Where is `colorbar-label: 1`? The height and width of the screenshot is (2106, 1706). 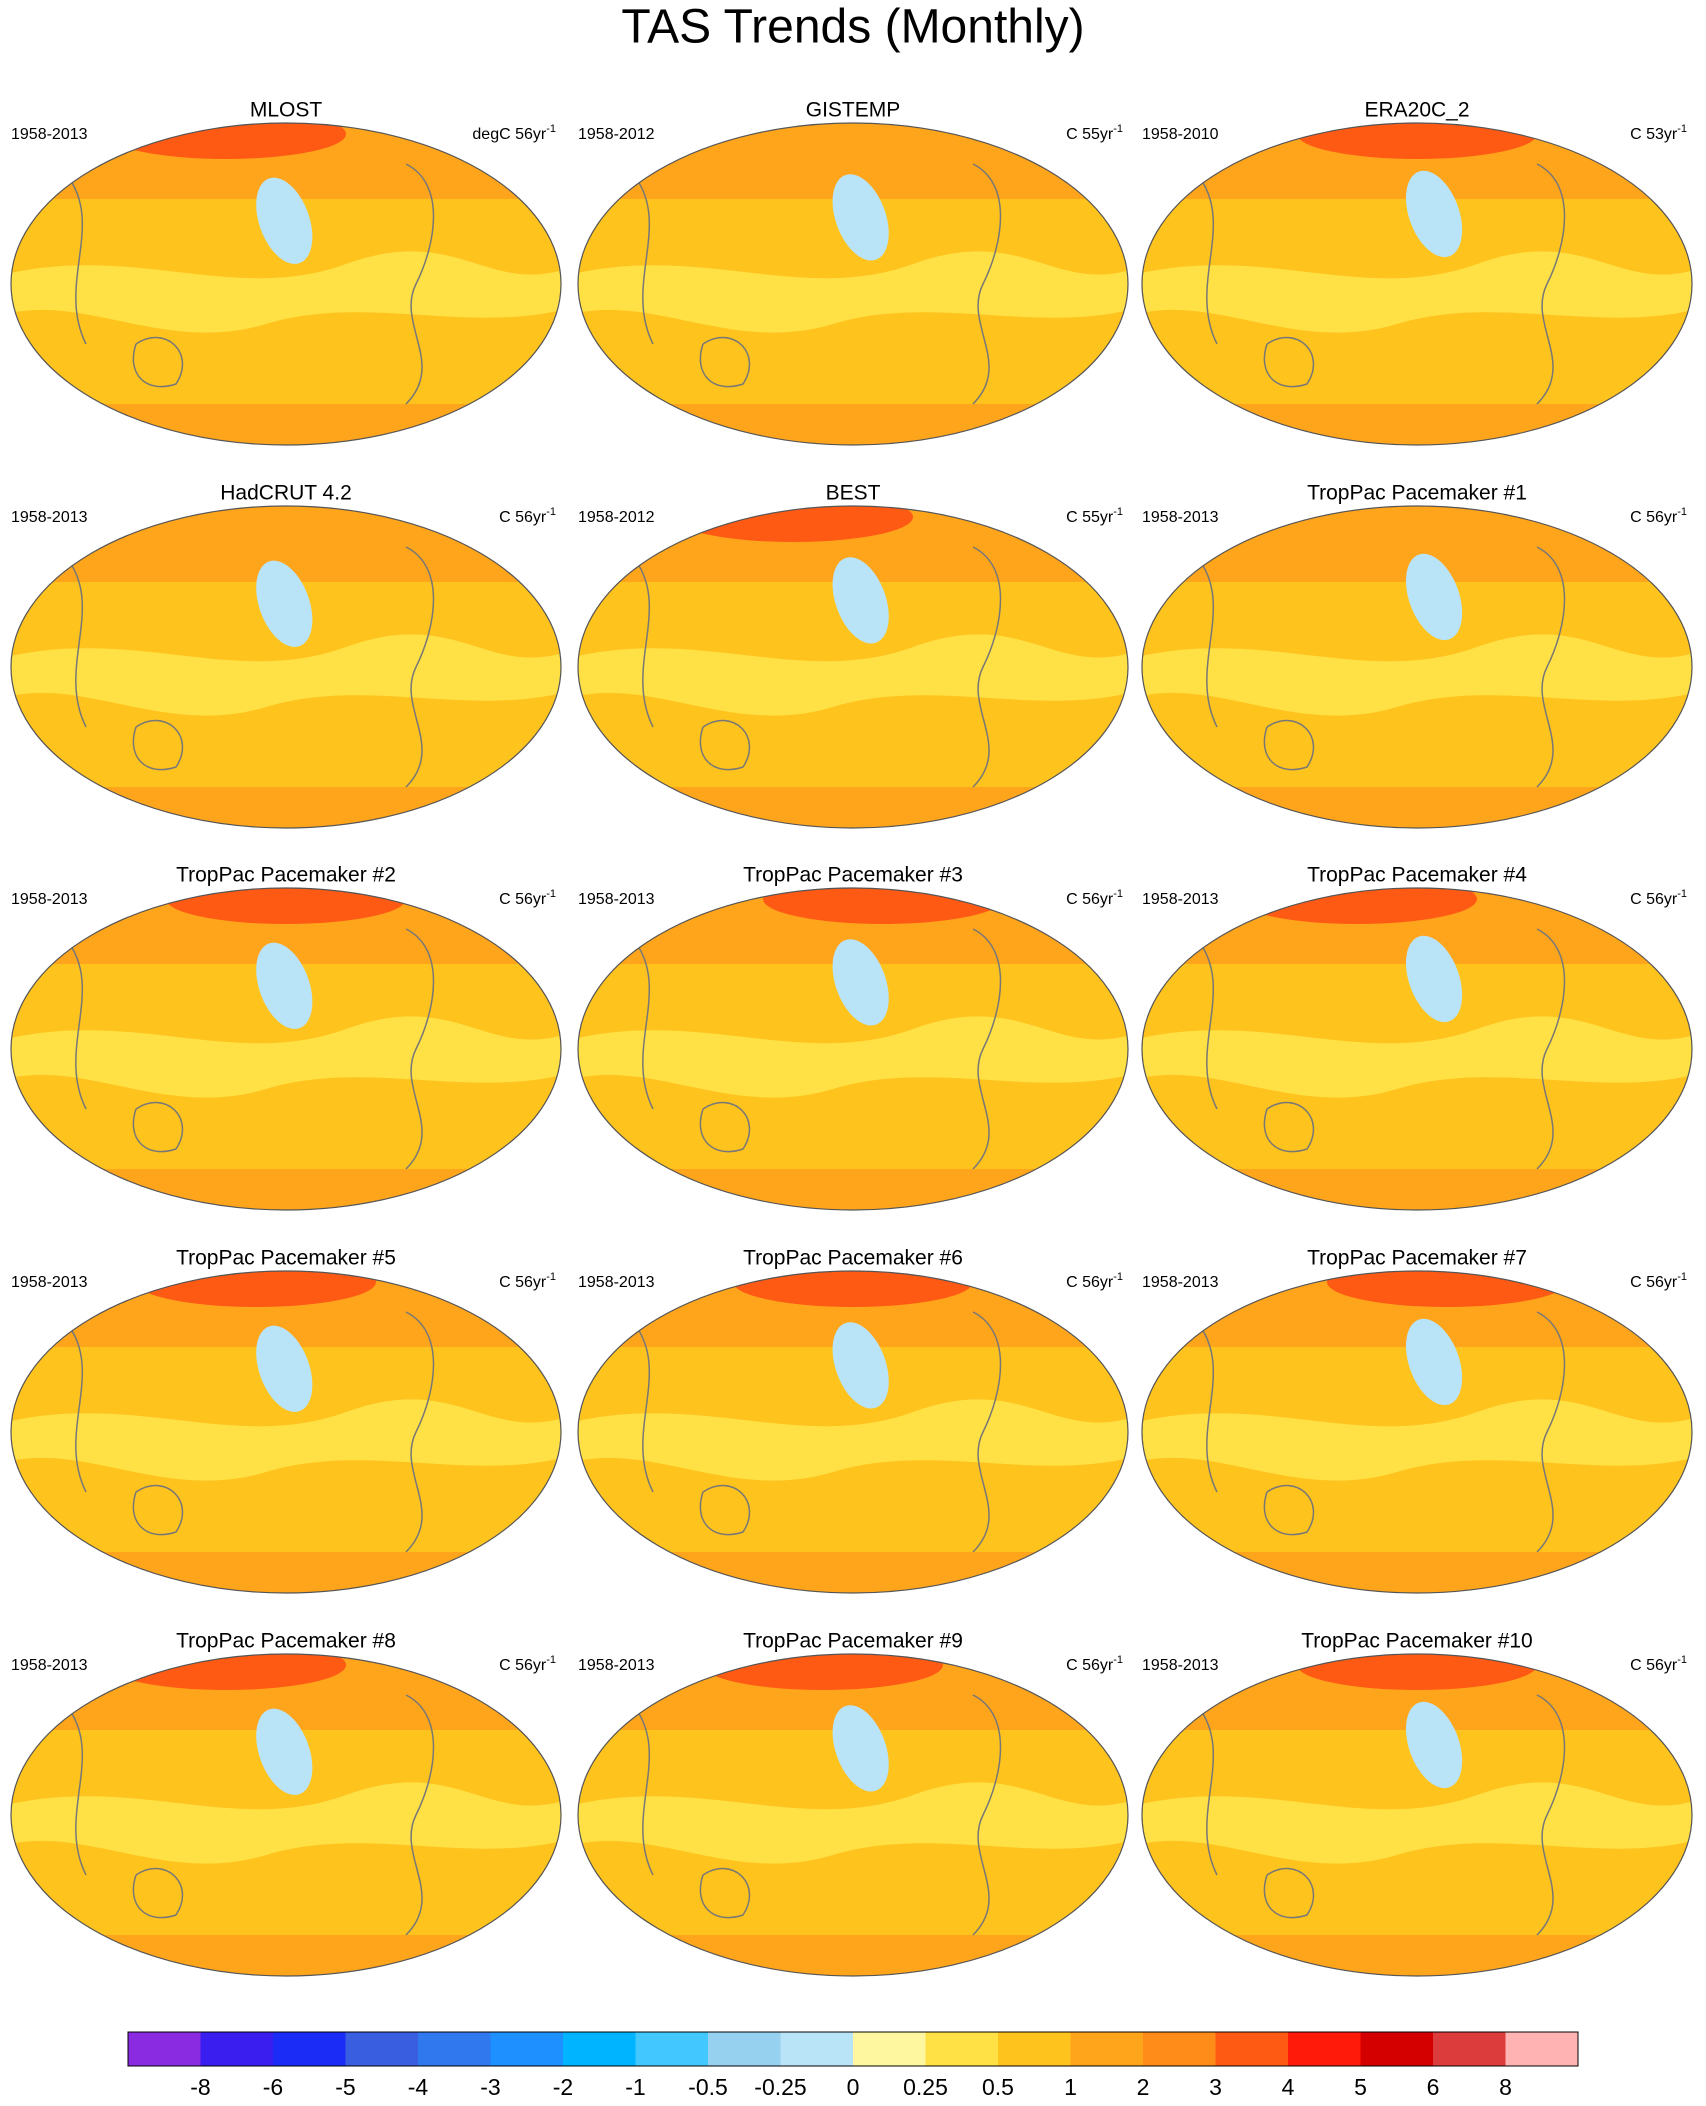 colorbar-label: 1 is located at coordinates (1070, 2087).